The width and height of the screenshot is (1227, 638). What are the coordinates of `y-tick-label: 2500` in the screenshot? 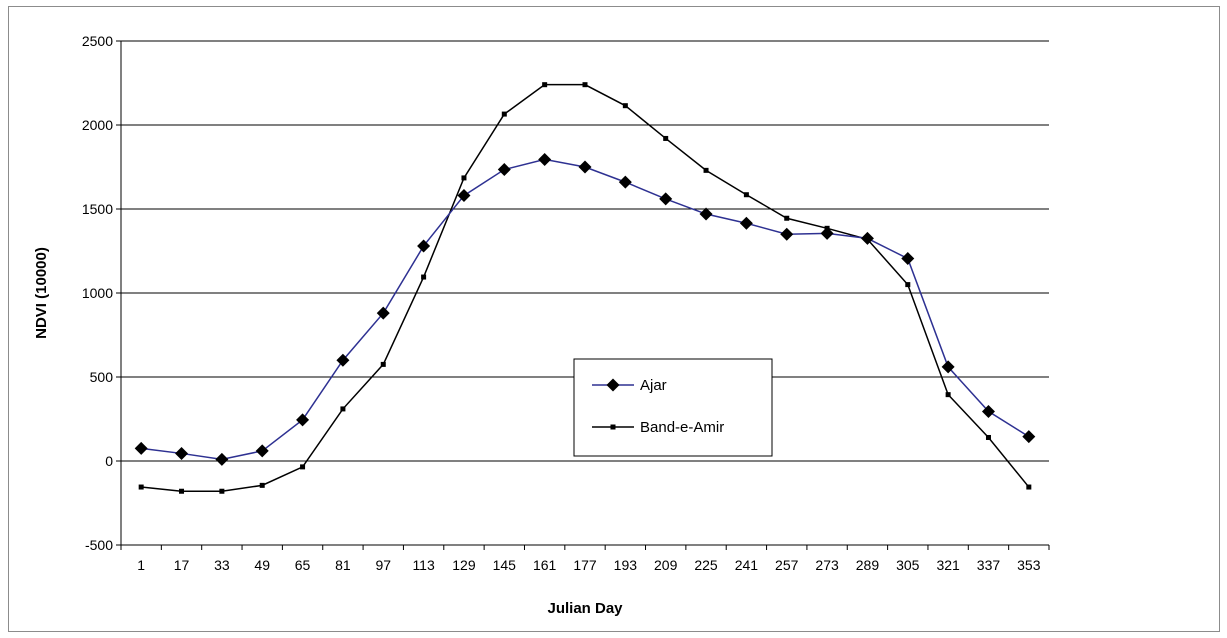 It's located at (97, 41).